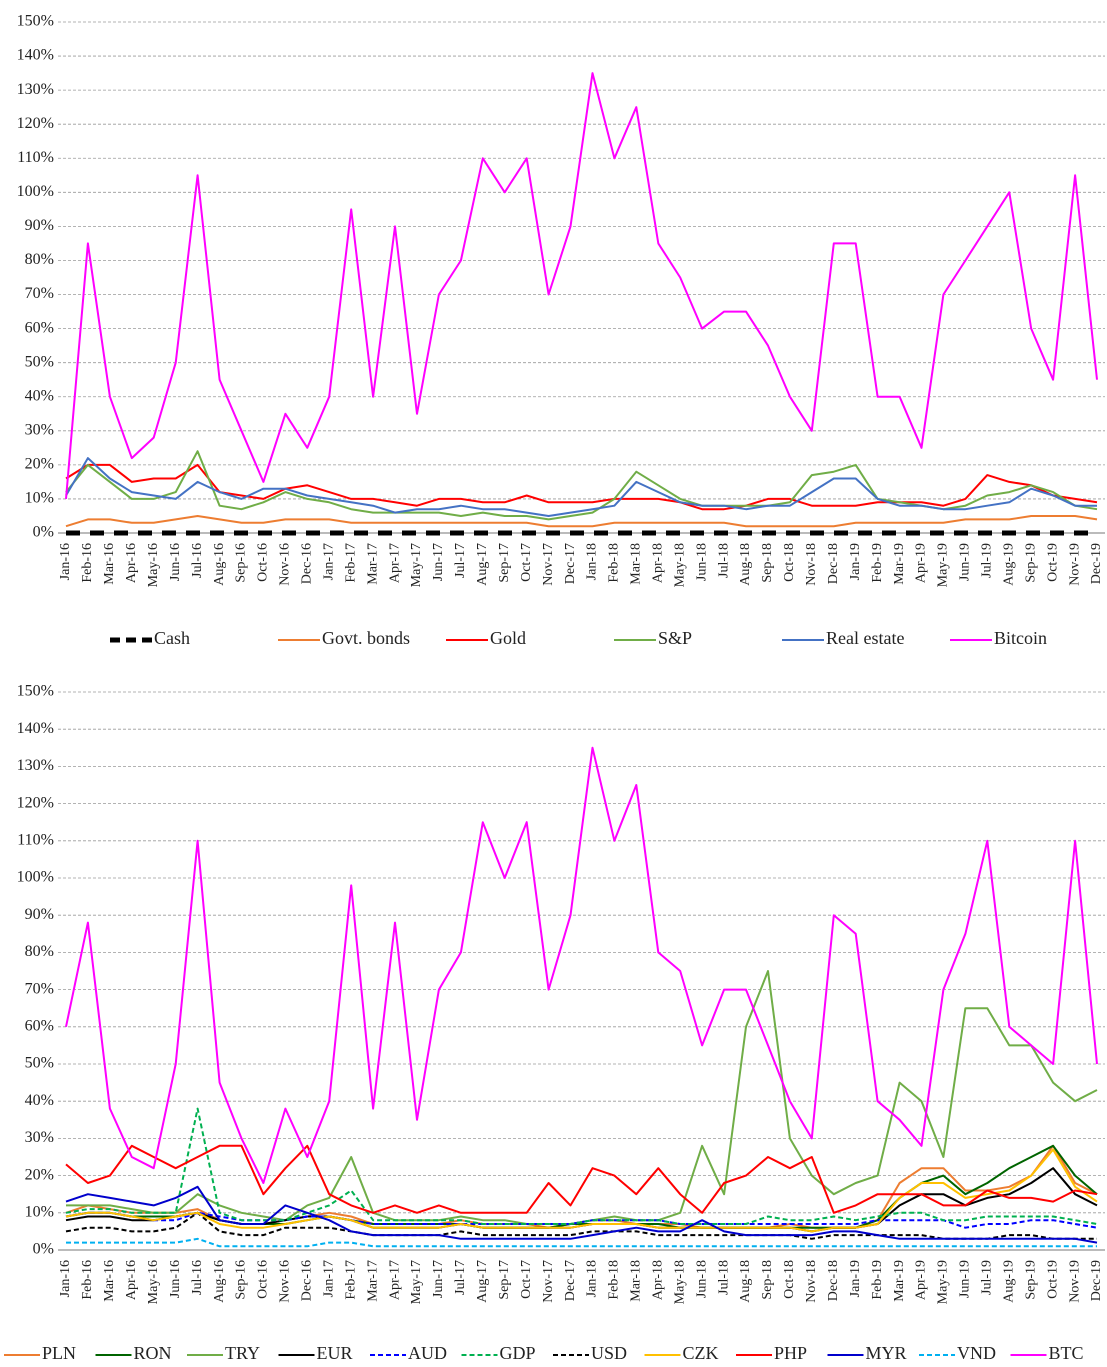  What do you see at coordinates (219, 564) in the screenshot?
I see `x-tick-label: Aug-16` at bounding box center [219, 564].